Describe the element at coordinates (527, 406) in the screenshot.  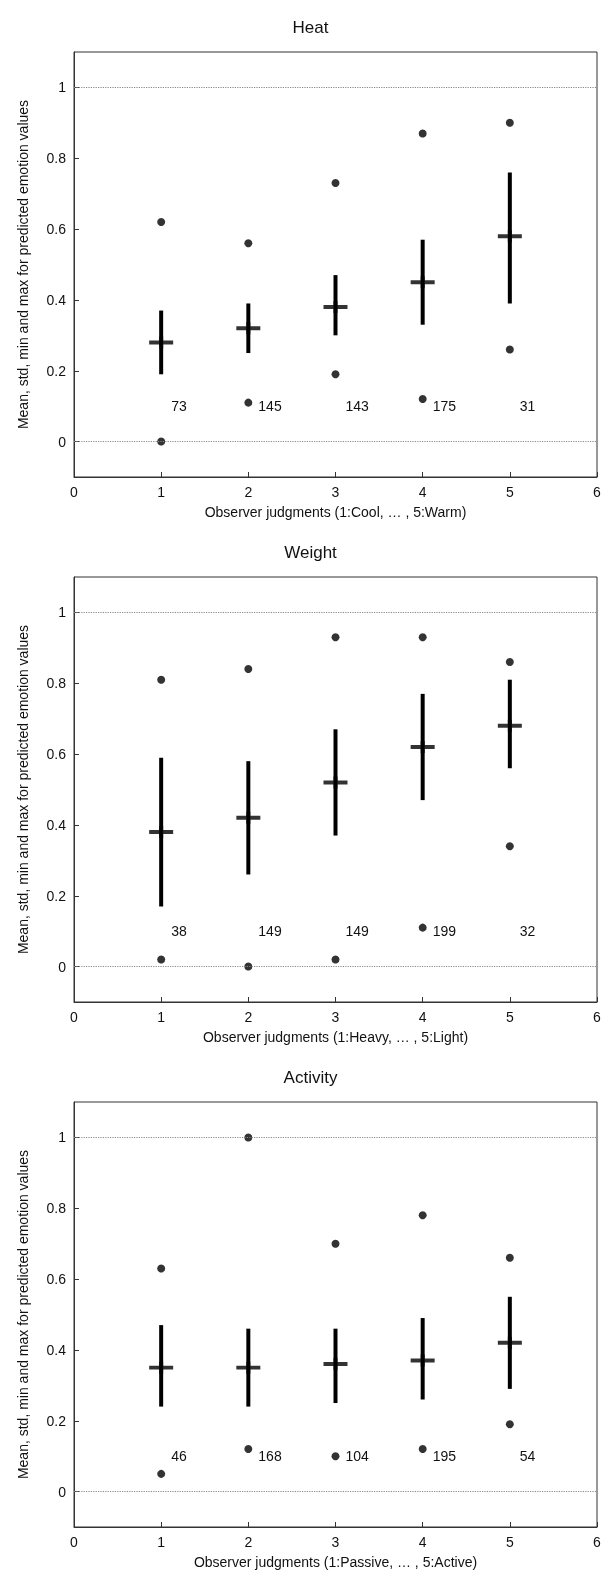
I see `annotation: 31` at that location.